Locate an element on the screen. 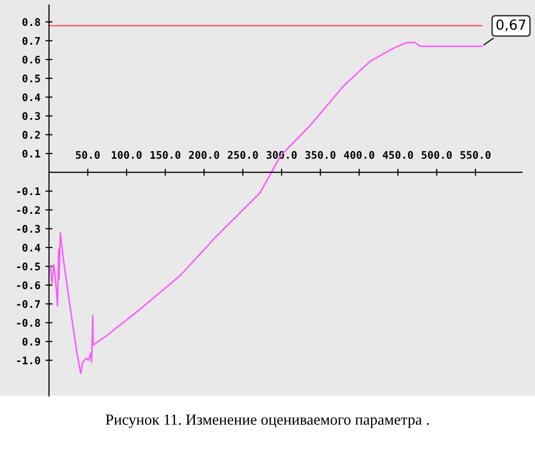 The width and height of the screenshot is (535, 451). y-tick-label: 0.7 is located at coordinates (31, 40).